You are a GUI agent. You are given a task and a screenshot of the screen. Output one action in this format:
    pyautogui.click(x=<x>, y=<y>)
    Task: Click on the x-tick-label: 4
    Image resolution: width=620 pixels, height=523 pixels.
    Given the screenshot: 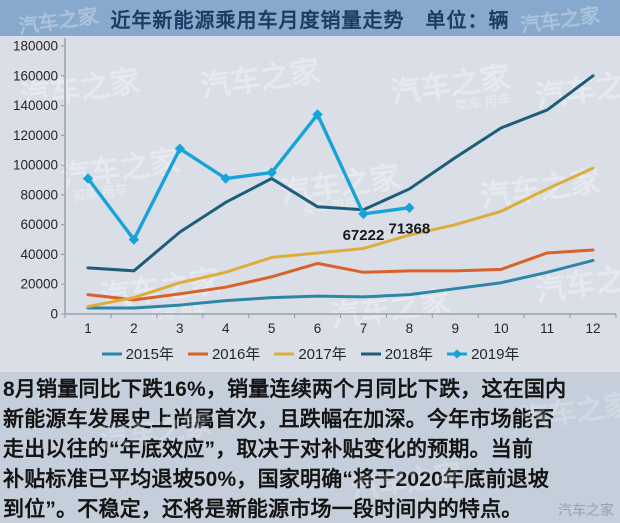 What is the action you would take?
    pyautogui.click(x=226, y=328)
    